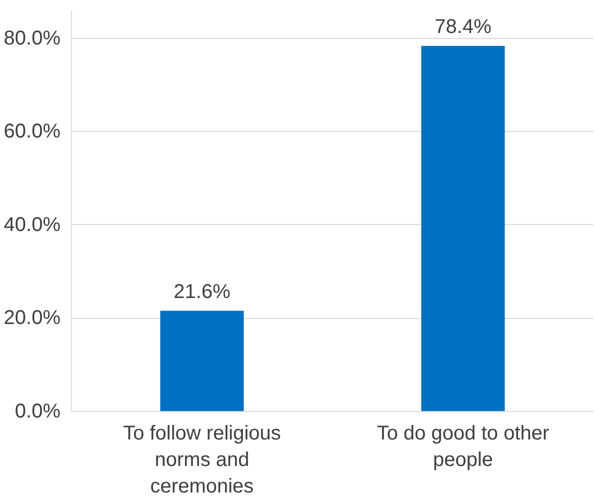 The height and width of the screenshot is (500, 598). I want to click on y-tick-label: 80.0%, so click(32, 38).